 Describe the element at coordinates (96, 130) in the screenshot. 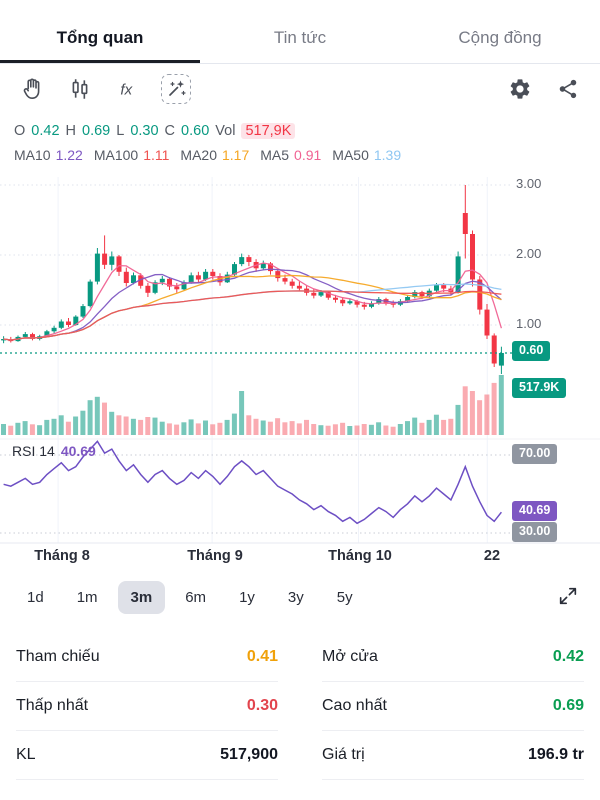

I see `high-value: 0.69` at that location.